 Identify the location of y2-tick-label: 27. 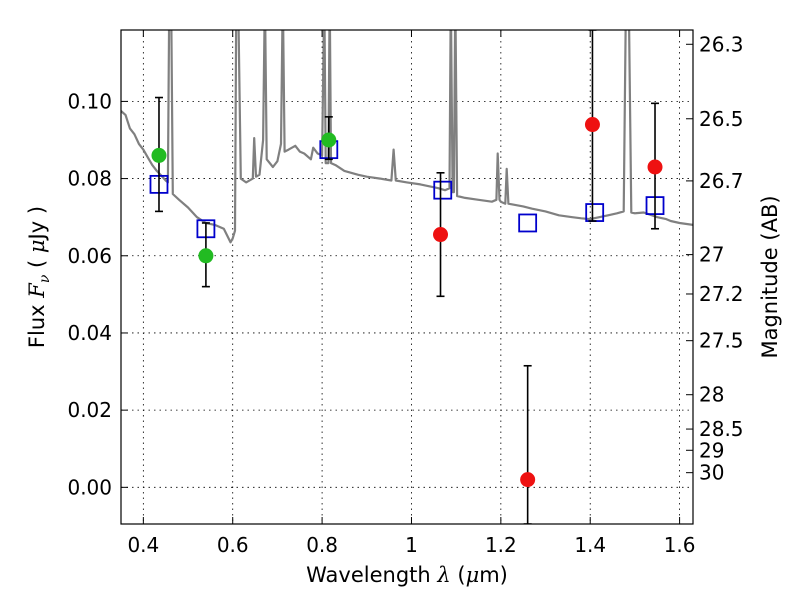
(711, 255).